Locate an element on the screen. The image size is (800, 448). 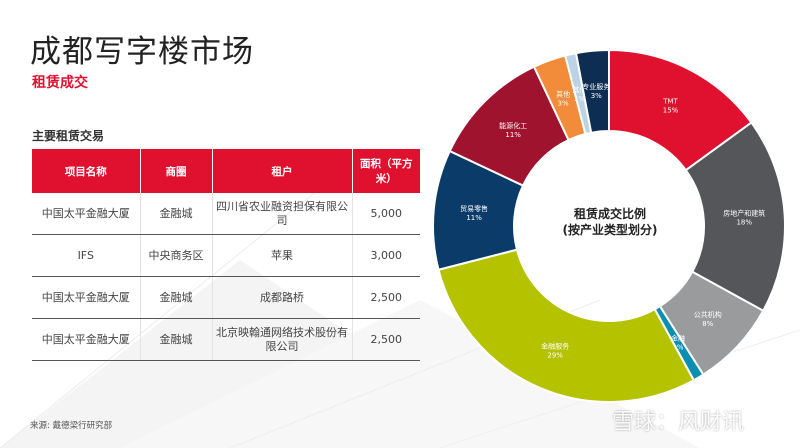
slice-label: 贸易零售 is located at coordinates (474, 208).